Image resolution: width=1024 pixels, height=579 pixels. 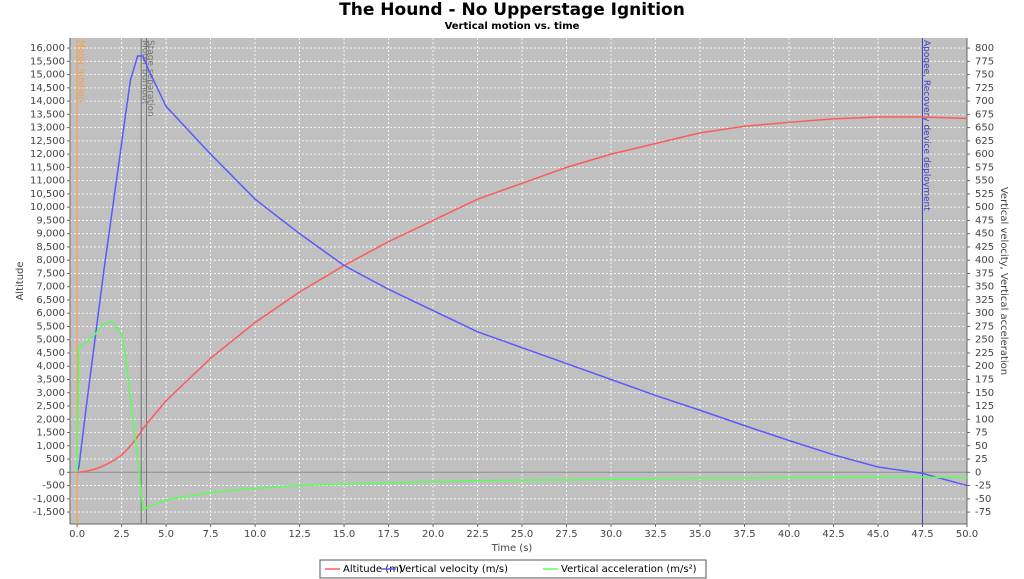 I want to click on y-tick-label: -1,000, so click(x=49, y=499).